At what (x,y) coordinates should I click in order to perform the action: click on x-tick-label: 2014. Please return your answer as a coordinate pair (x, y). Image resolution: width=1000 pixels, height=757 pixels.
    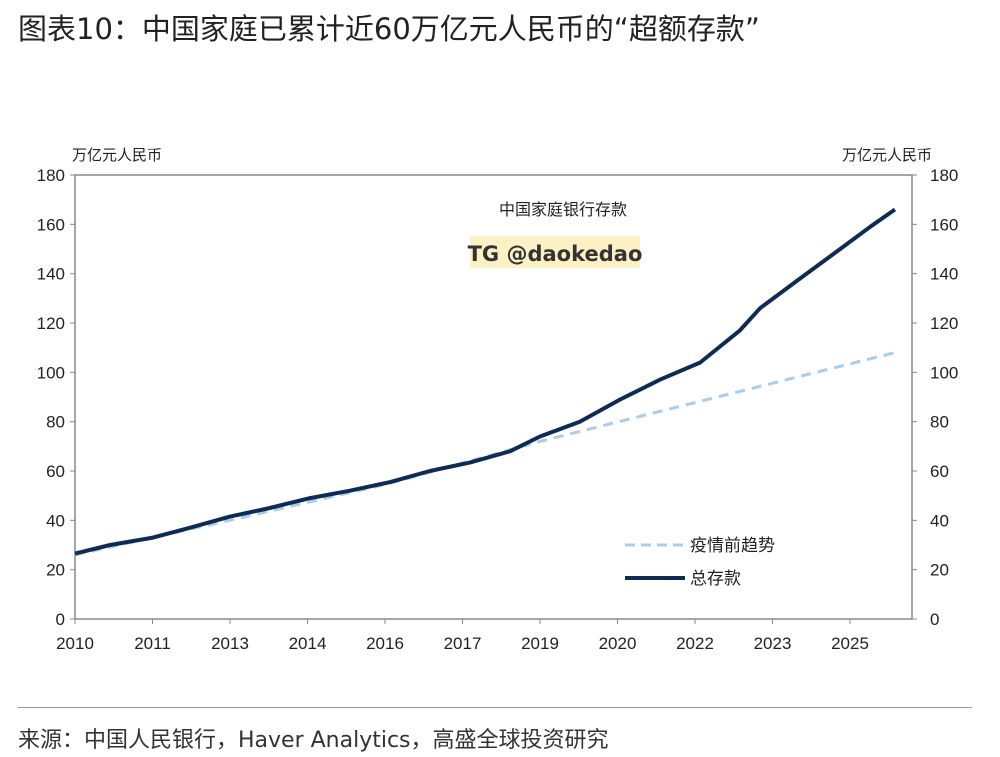
    Looking at the image, I should click on (308, 643).